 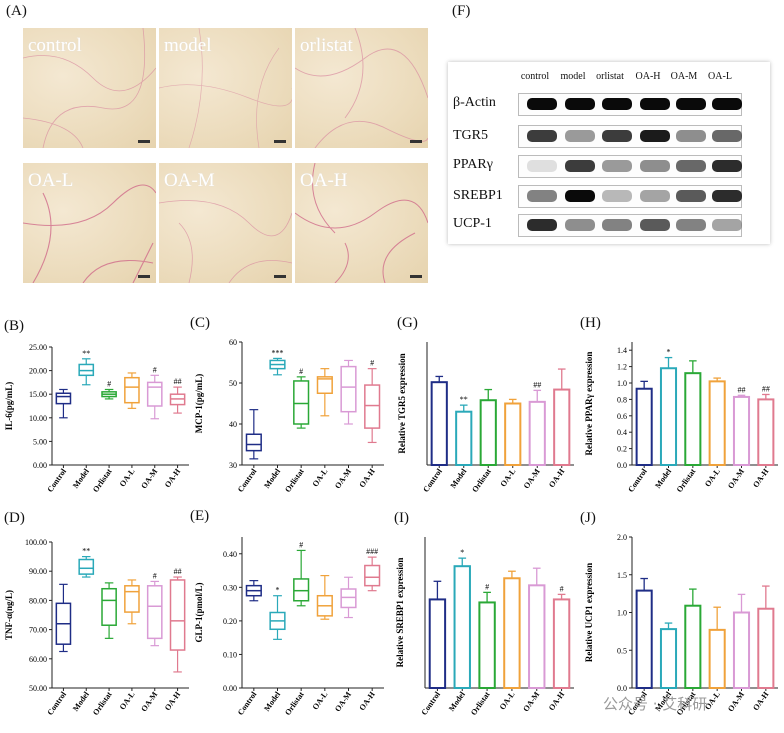 What do you see at coordinates (474, 102) in the screenshot?
I see `wb-row-label-beta-actin: β-Actin` at bounding box center [474, 102].